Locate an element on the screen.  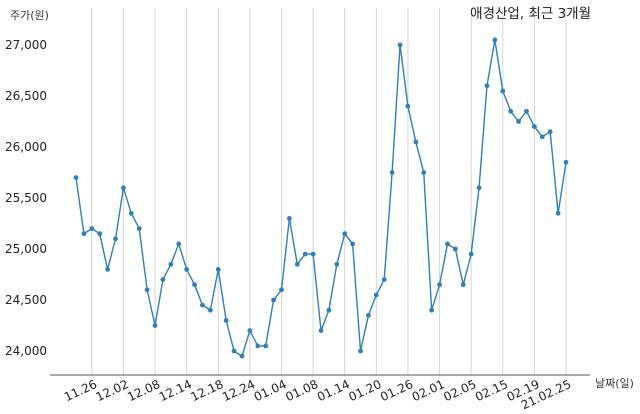
y-tick-label: 24,000 is located at coordinates (26, 351).